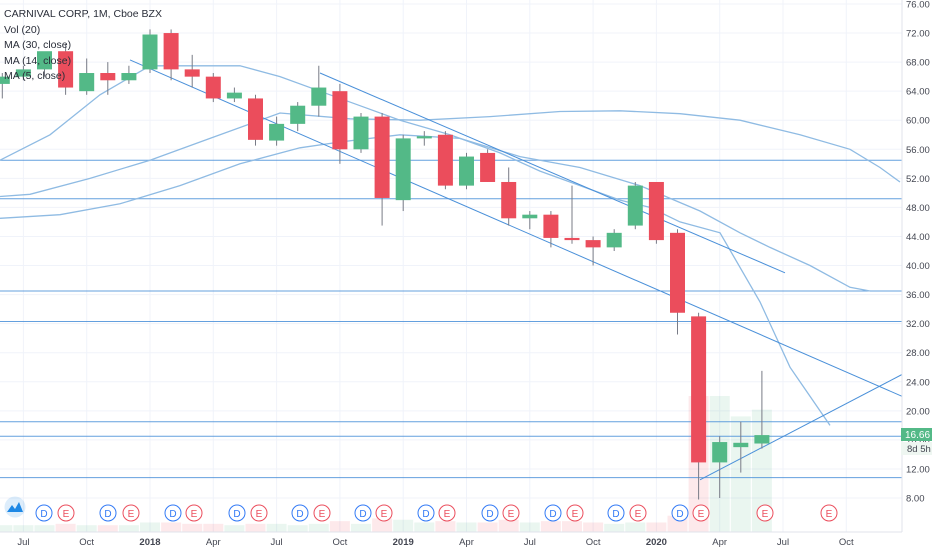 This screenshot has width=932, height=550. What do you see at coordinates (918, 92) in the screenshot?
I see `price-tick-label: 64.00` at bounding box center [918, 92].